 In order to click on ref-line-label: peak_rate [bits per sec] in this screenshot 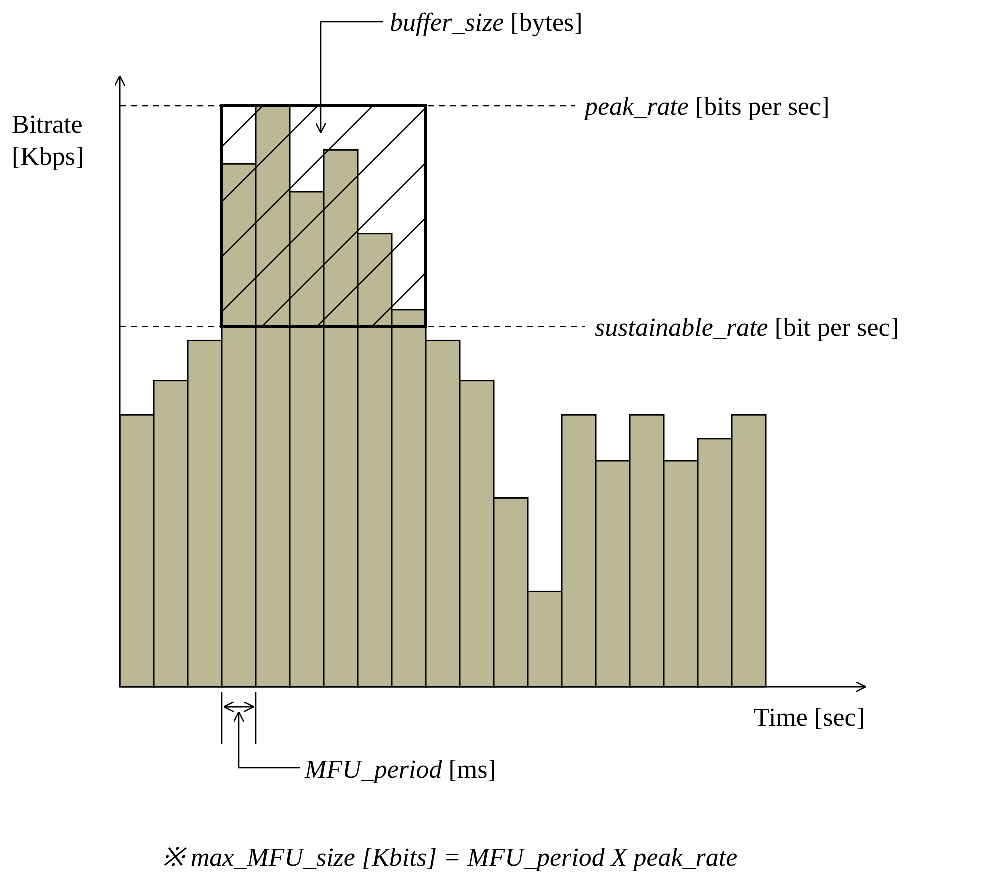, I will do `click(706, 106)`.